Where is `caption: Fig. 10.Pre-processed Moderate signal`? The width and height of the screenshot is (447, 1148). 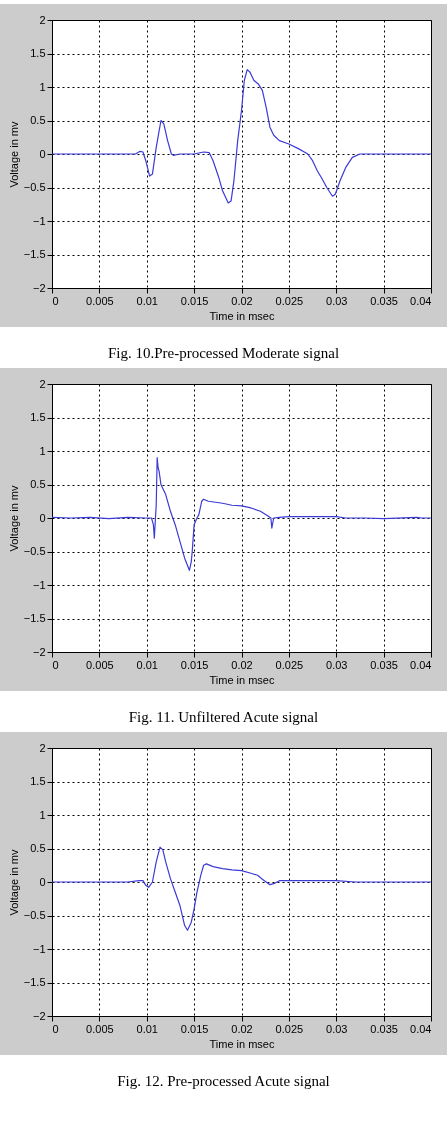 caption: Fig. 10.Pre-processed Moderate signal is located at coordinates (223, 353).